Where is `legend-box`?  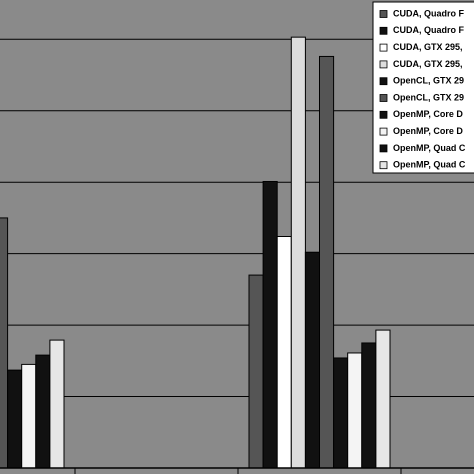 legend-box is located at coordinates (423, 87).